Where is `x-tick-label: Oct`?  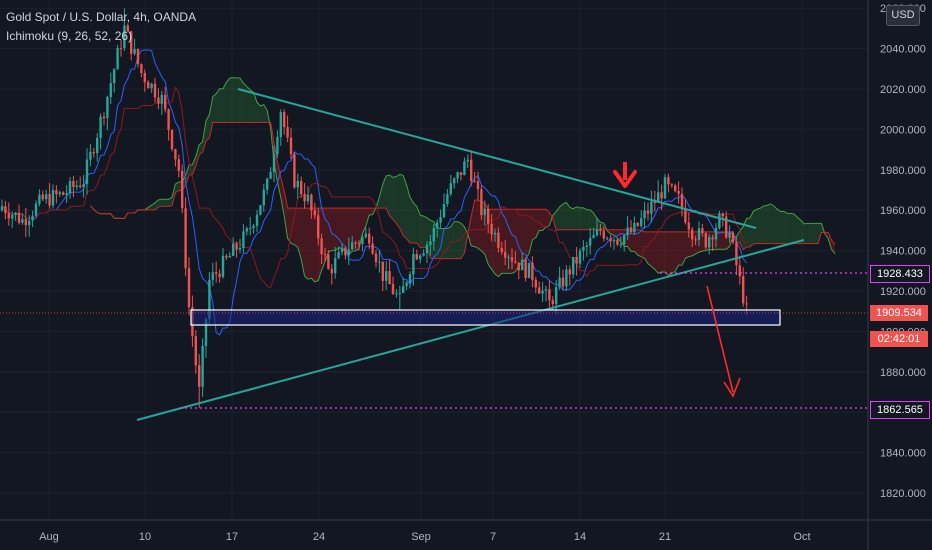
x-tick-label: Oct is located at coordinates (801, 537).